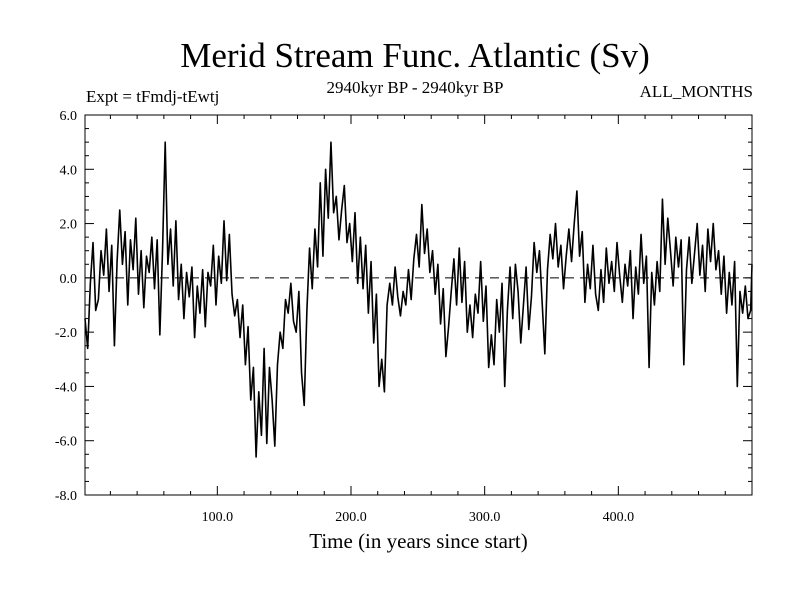  Describe the element at coordinates (415, 55) in the screenshot. I see `chart-title: Merid Stream Func. Atlantic (Sv)` at that location.